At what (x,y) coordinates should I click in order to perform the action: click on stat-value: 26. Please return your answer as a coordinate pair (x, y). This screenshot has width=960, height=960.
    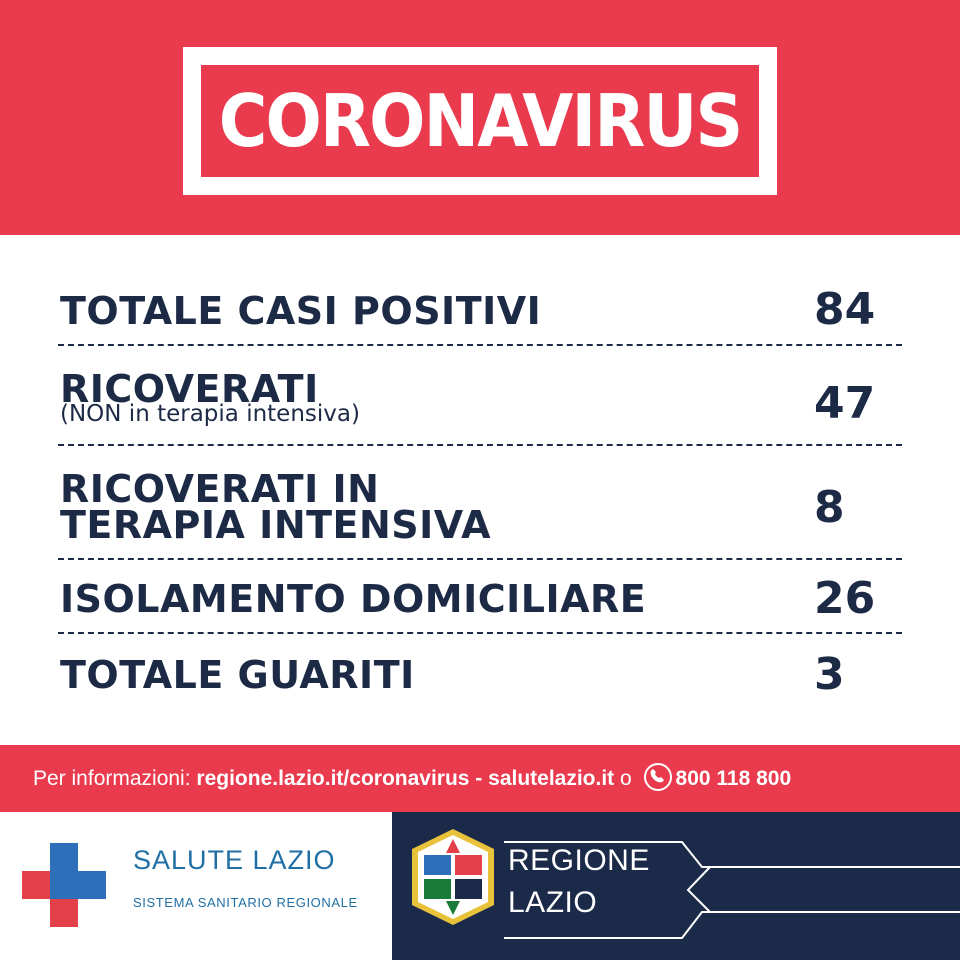
    Looking at the image, I should click on (845, 598).